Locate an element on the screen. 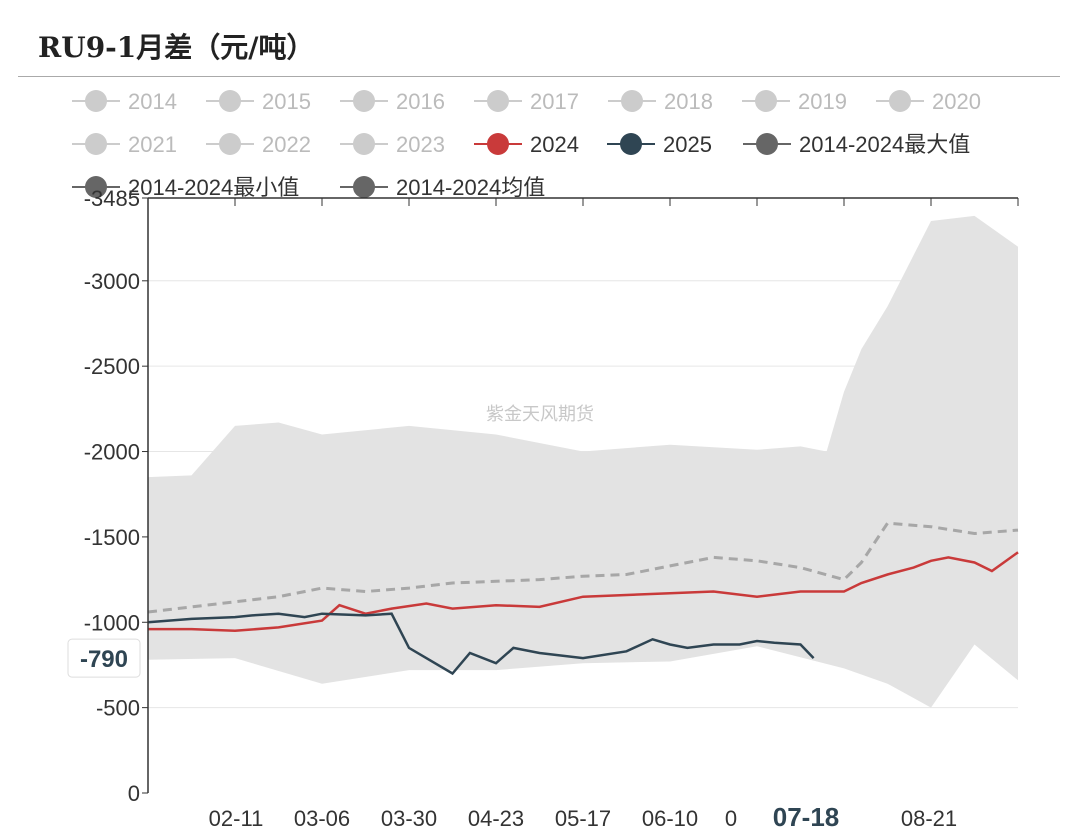 This screenshot has height=840, width=1080. series-line-avg is located at coordinates (583, 567).